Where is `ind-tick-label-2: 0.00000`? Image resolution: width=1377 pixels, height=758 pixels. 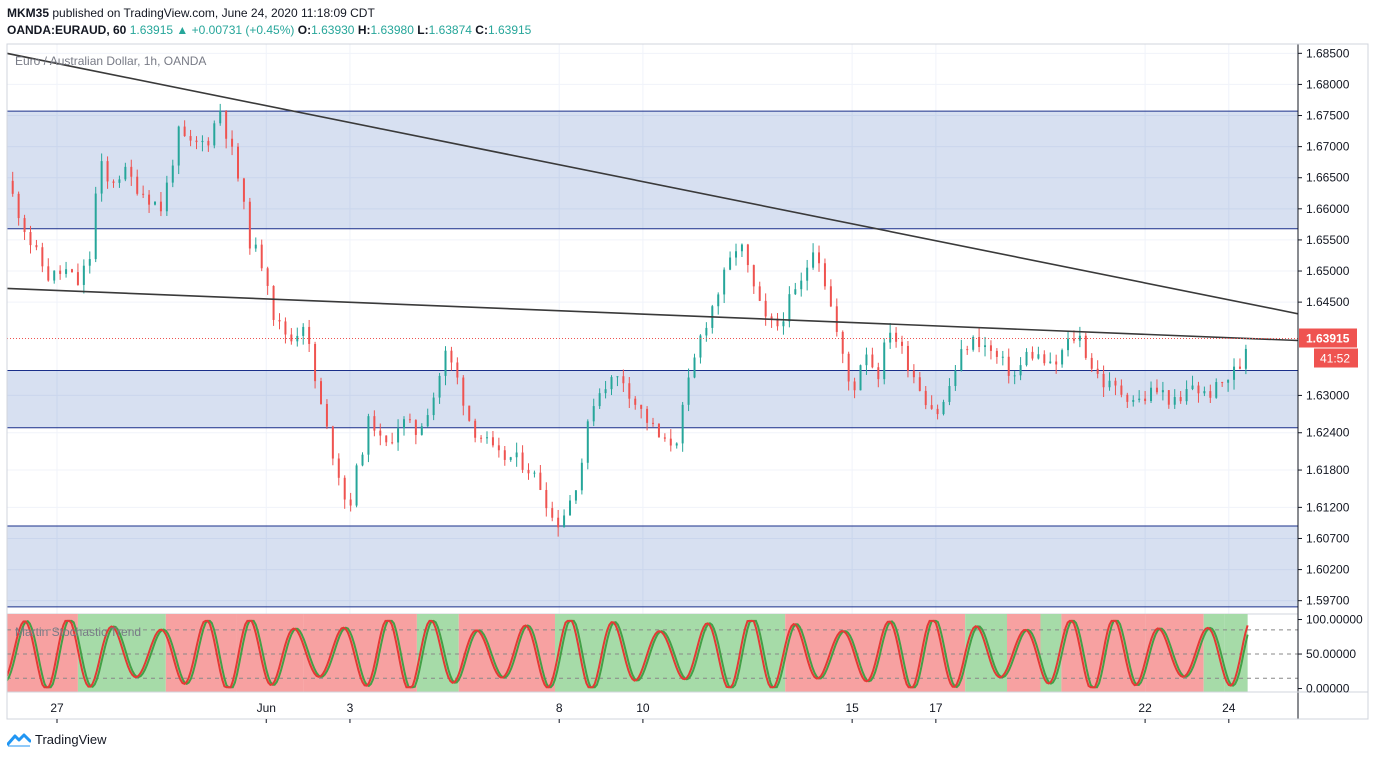
ind-tick-label-2: 0.00000 is located at coordinates (1328, 689).